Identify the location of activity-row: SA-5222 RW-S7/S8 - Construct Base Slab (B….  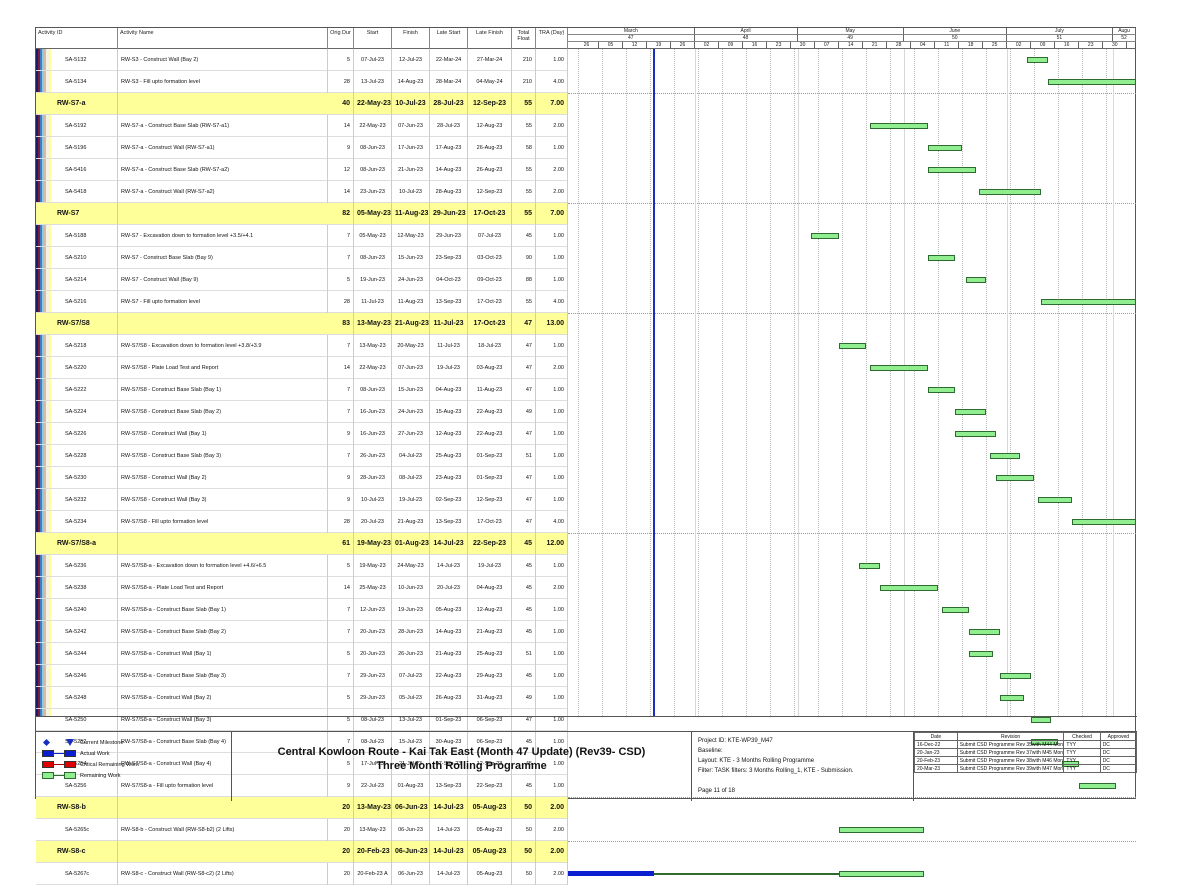
(302, 390).